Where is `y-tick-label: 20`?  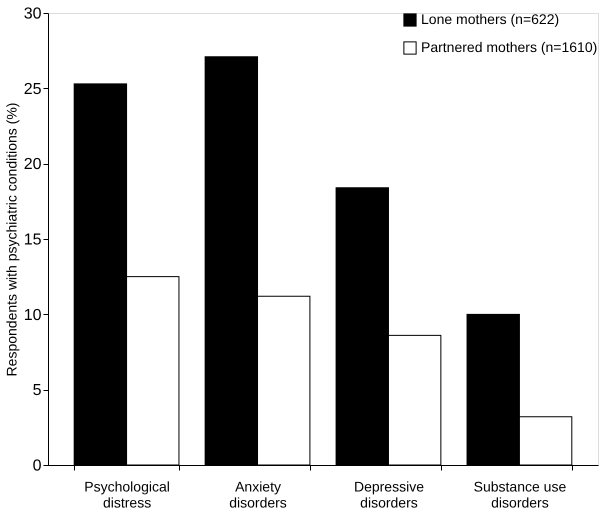
y-tick-label: 20 is located at coordinates (33, 165).